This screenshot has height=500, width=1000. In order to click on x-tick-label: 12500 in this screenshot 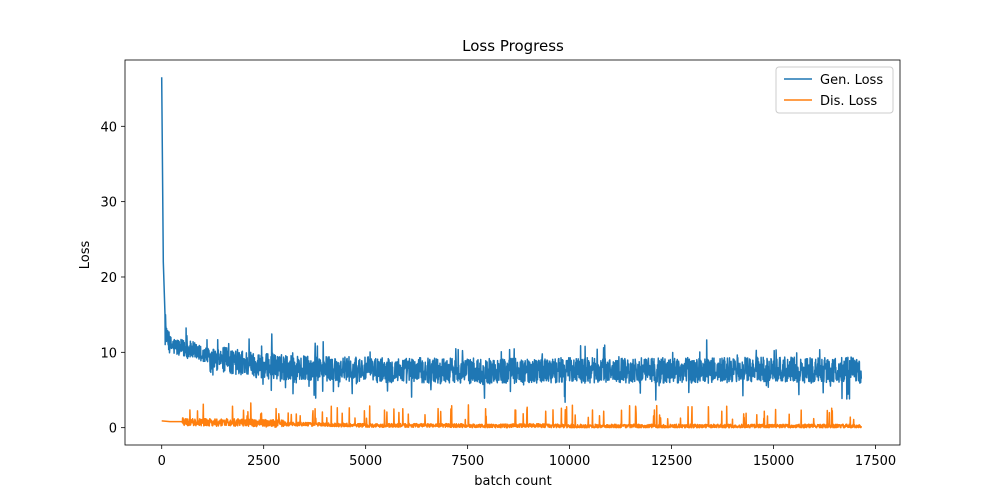, I will do `click(671, 461)`.